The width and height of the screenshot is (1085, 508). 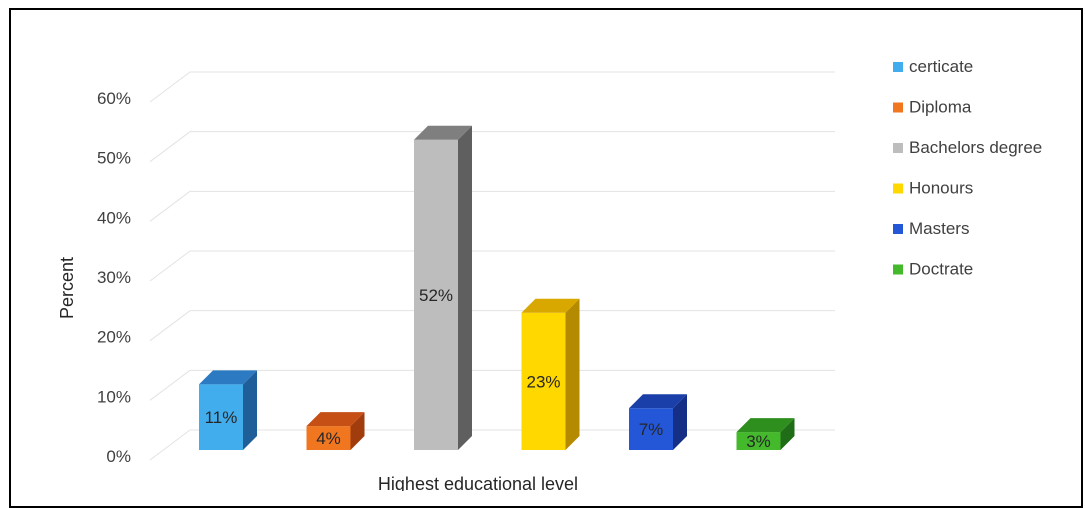 I want to click on data-label: 3%, so click(x=758, y=441).